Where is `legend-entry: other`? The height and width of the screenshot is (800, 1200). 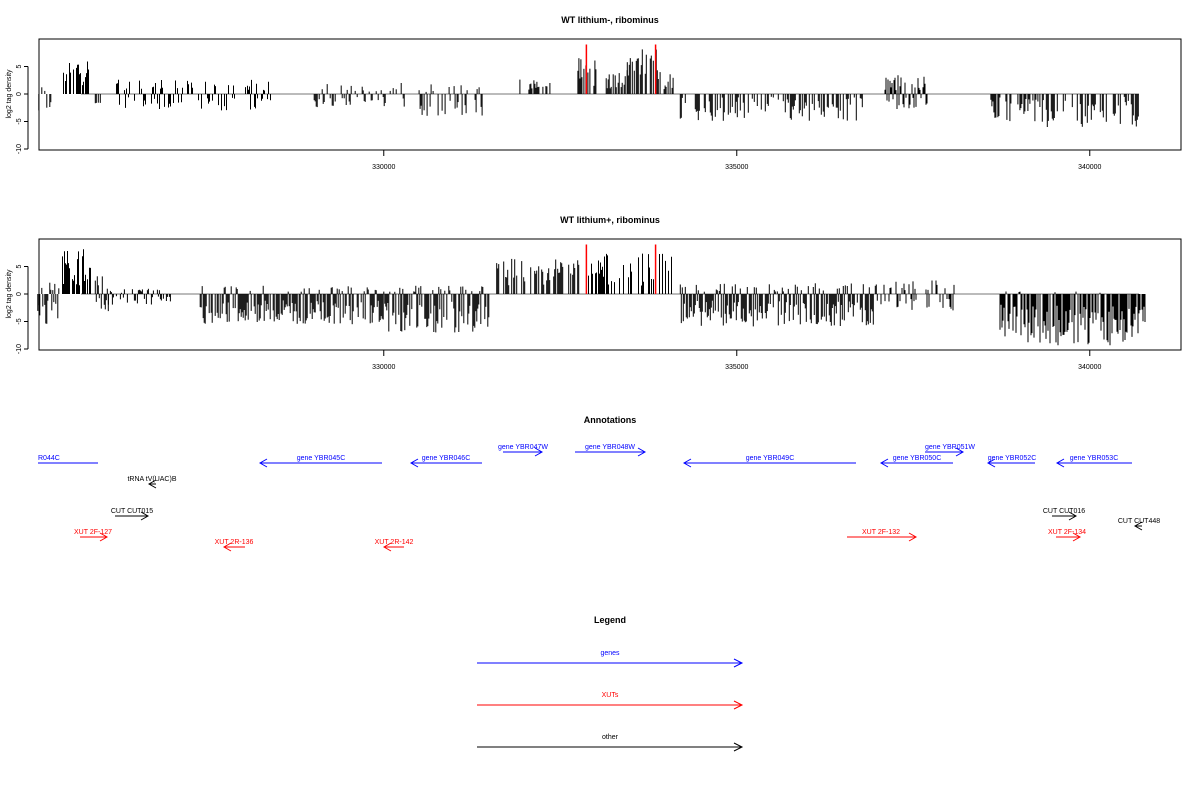 legend-entry: other is located at coordinates (610, 743).